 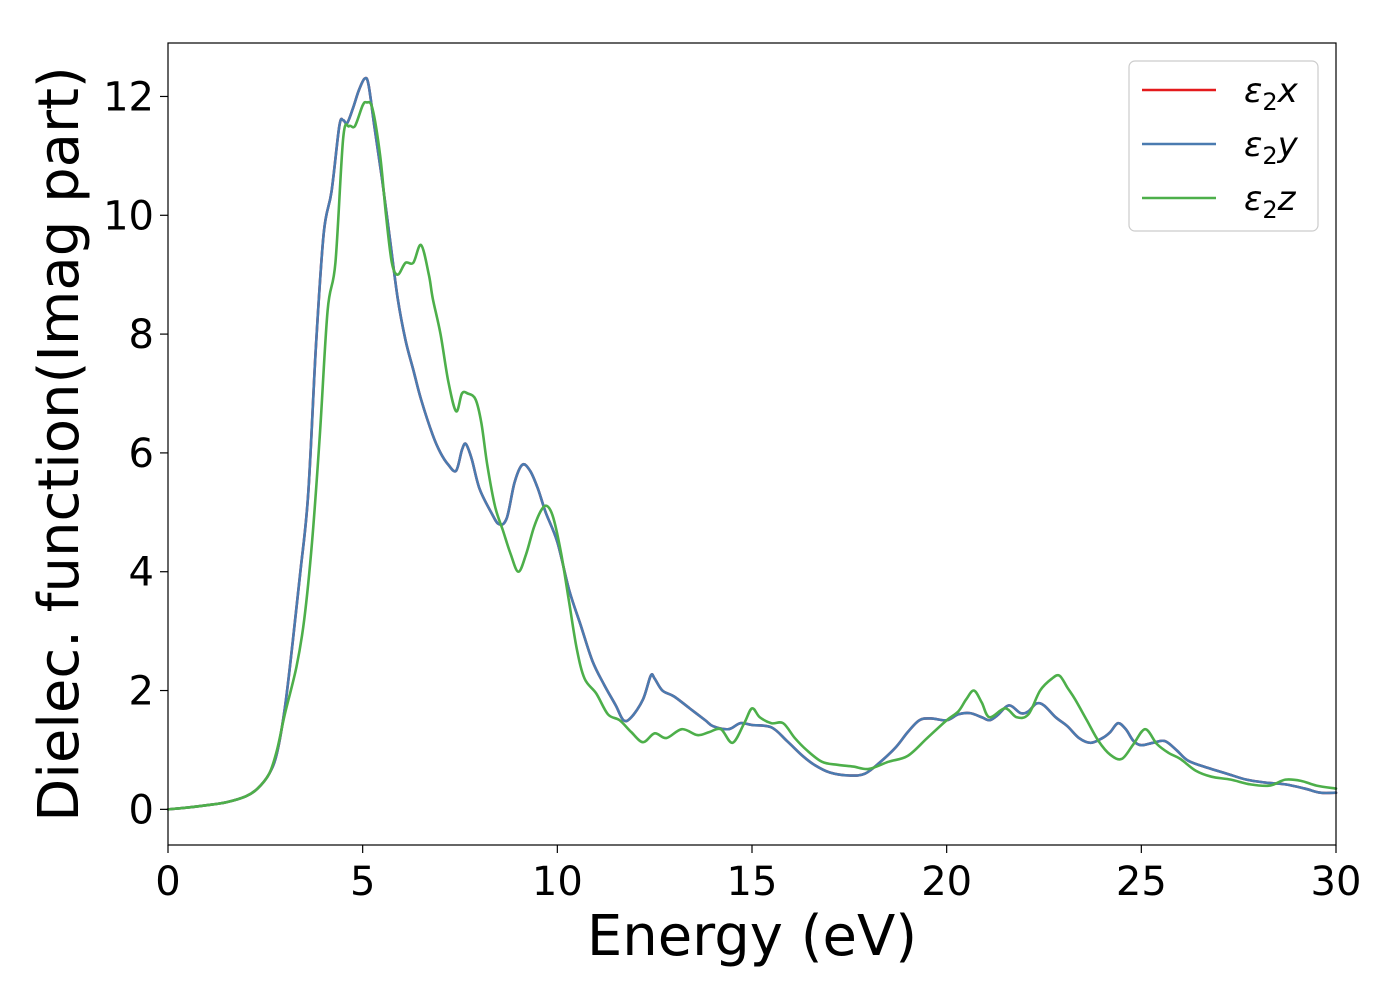 What do you see at coordinates (1288, 91) in the screenshot?
I see `legend-label-variable: x` at bounding box center [1288, 91].